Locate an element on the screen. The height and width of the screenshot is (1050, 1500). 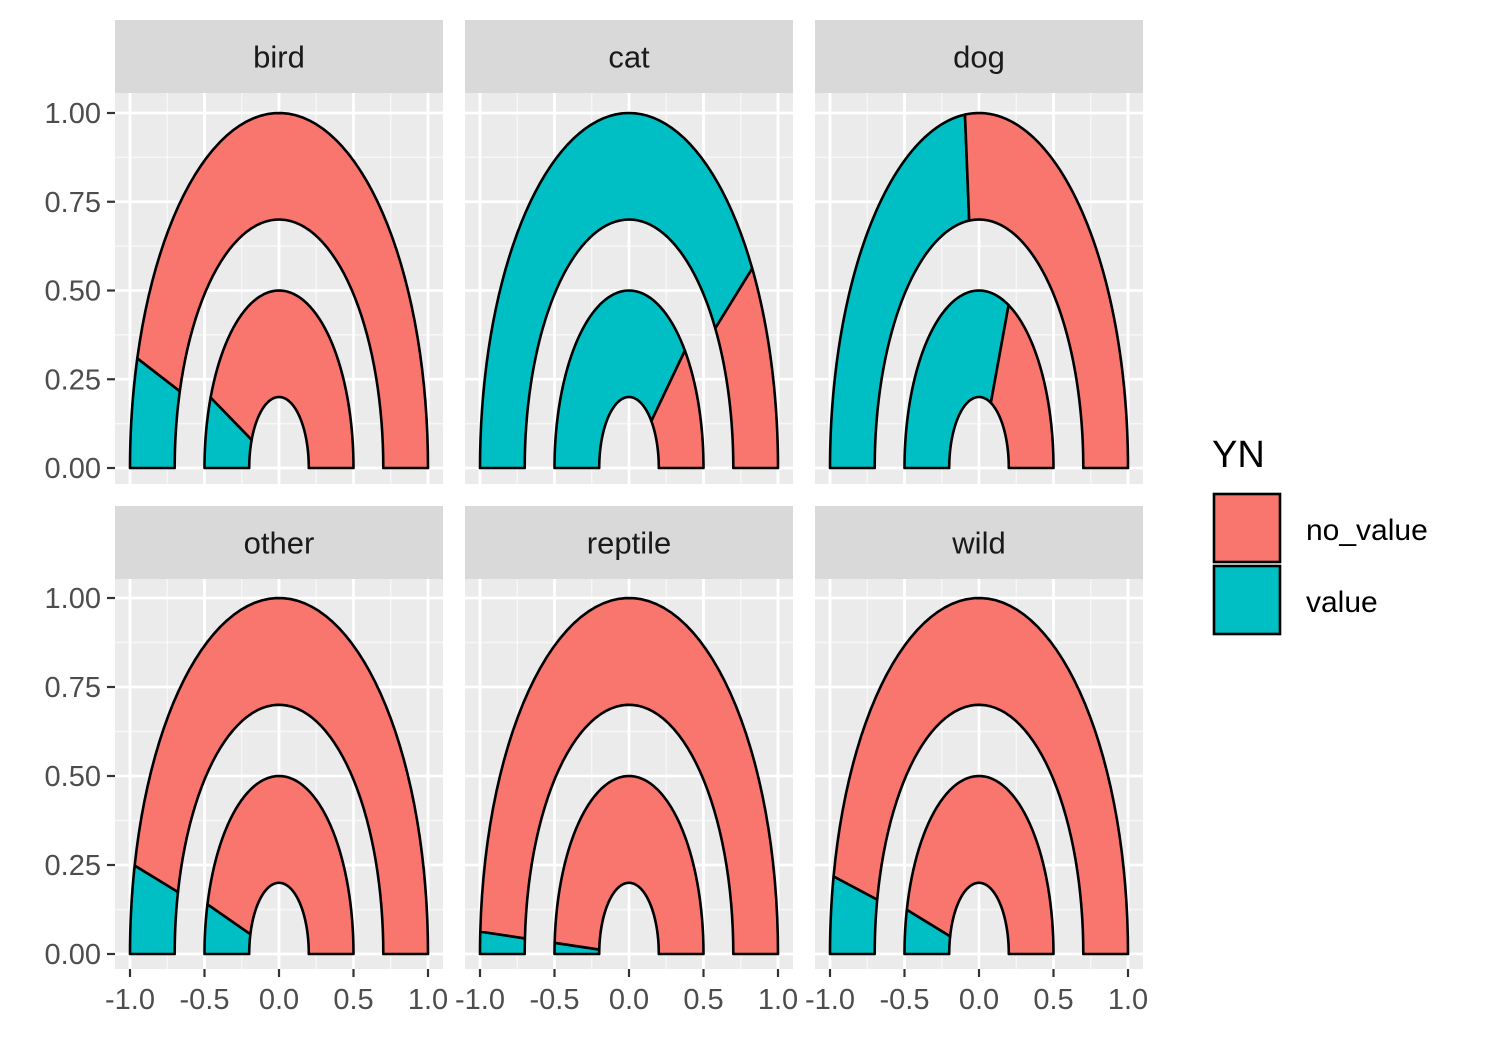
facet-wild: wild -1.0 -0.5 0.0 0.5 1.0 is located at coordinates (976, 761).